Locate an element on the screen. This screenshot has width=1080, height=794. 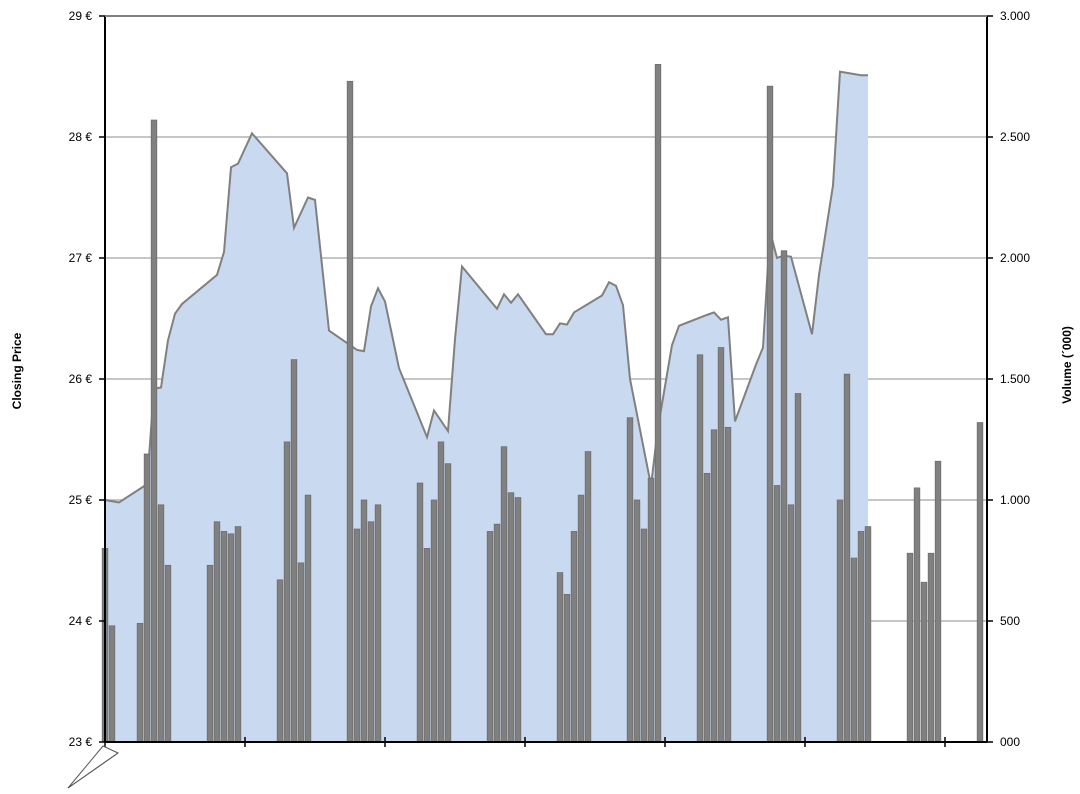
left-tick-label: 26 € is located at coordinates (81, 379).